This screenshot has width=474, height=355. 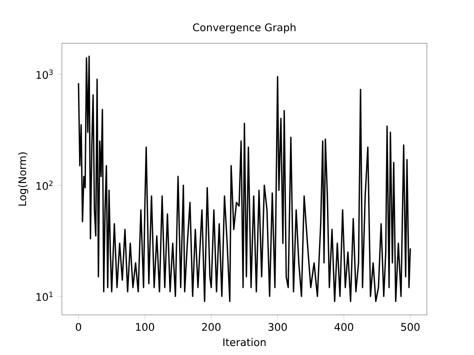 I want to click on chart-title: Convergence Graph, so click(x=244, y=28).